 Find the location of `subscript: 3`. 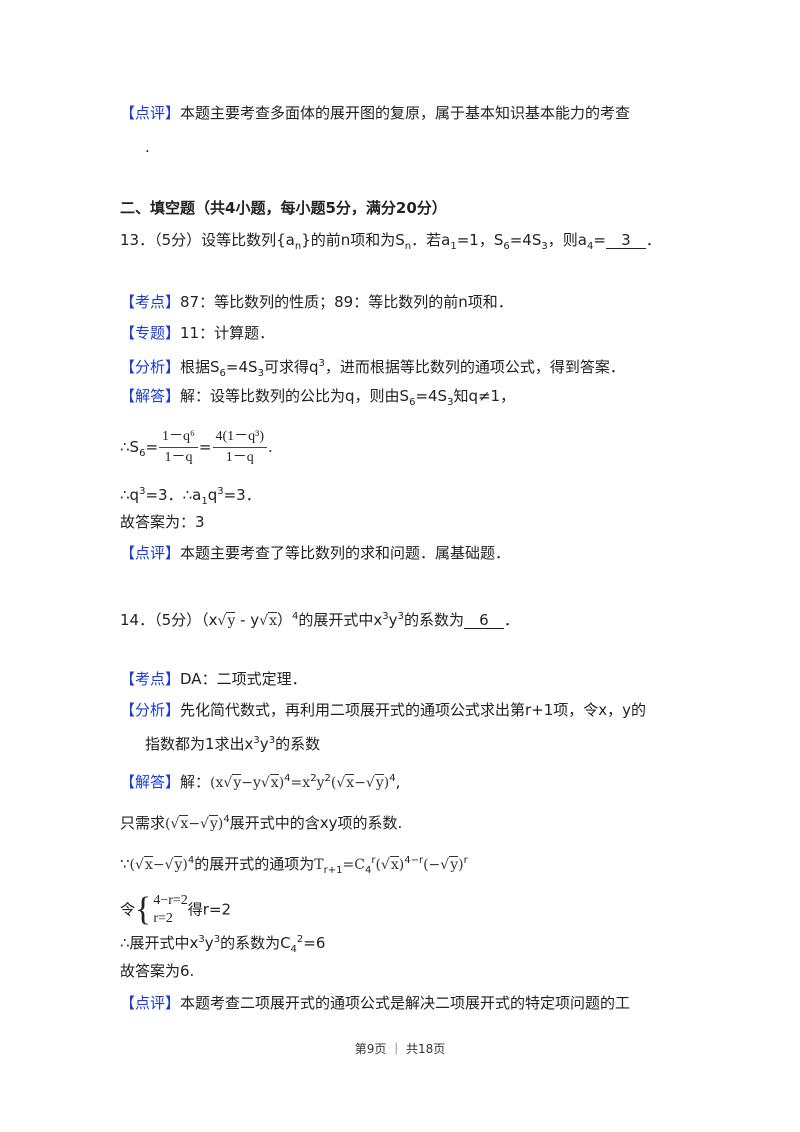

subscript: 3 is located at coordinates (544, 246).